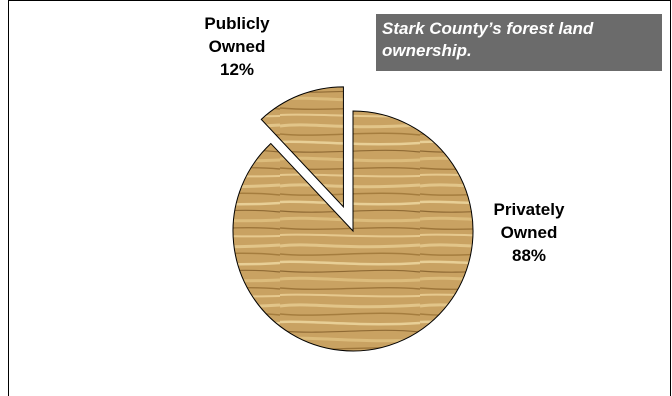 This screenshot has height=396, width=672. I want to click on slice-label-privately-owned: Privately Owned 88%, so click(529, 232).